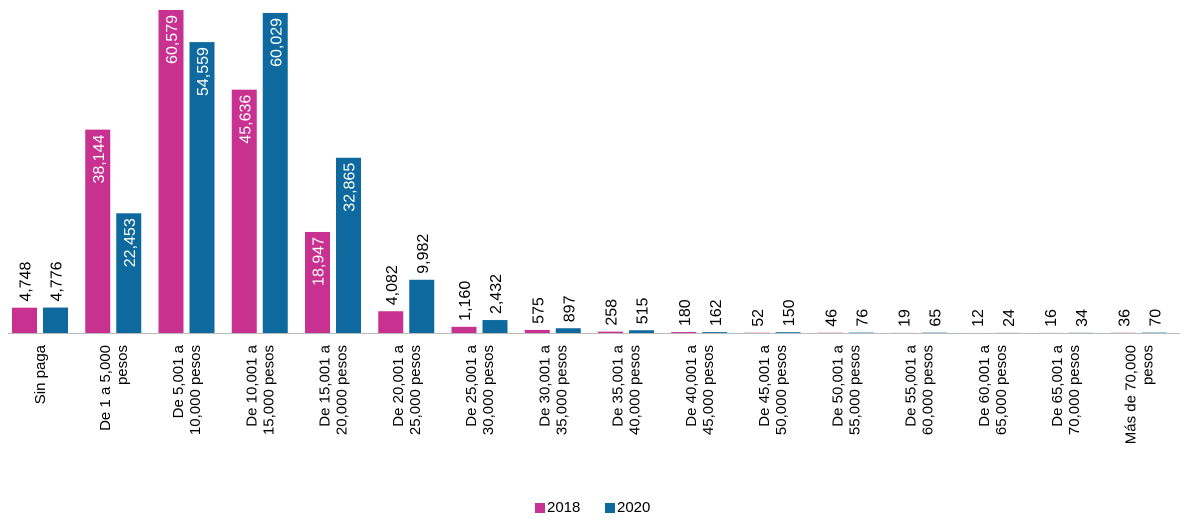  What do you see at coordinates (99, 159) in the screenshot?
I see `value-label: 38,144` at bounding box center [99, 159].